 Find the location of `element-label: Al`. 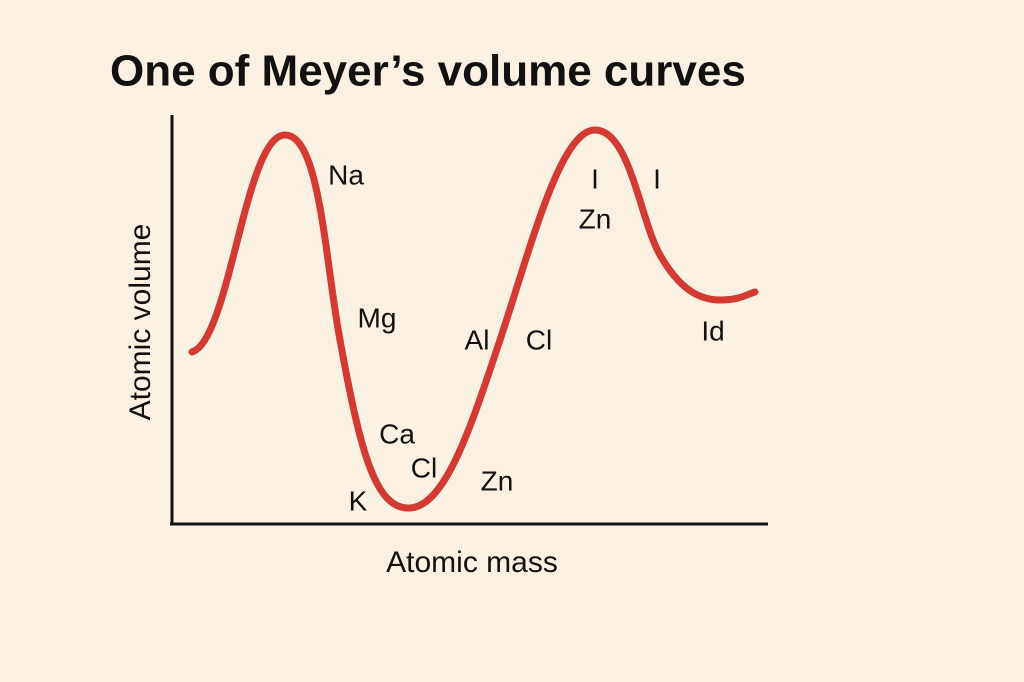

element-label: Al is located at coordinates (477, 339).